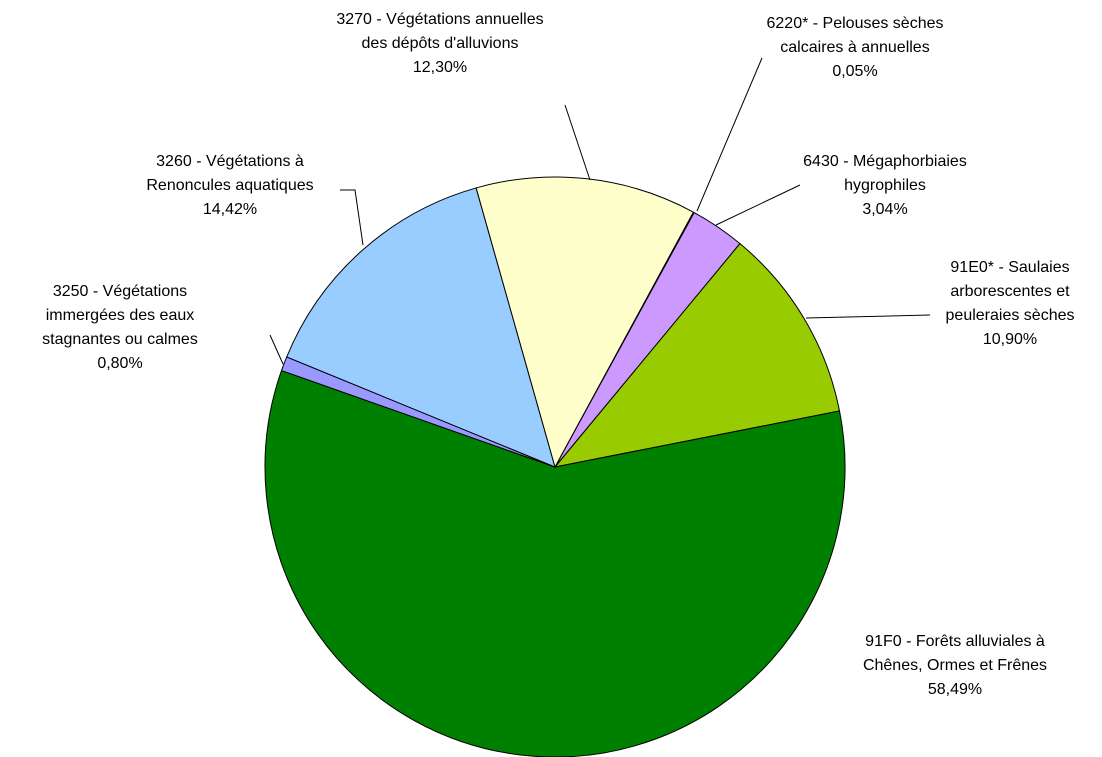 This screenshot has width=1102, height=757. I want to click on value-label: 0,80%, so click(120, 363).